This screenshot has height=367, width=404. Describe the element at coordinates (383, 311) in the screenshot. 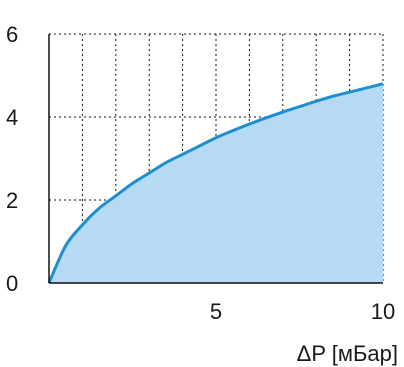

I see `x-tick-label: 10` at that location.